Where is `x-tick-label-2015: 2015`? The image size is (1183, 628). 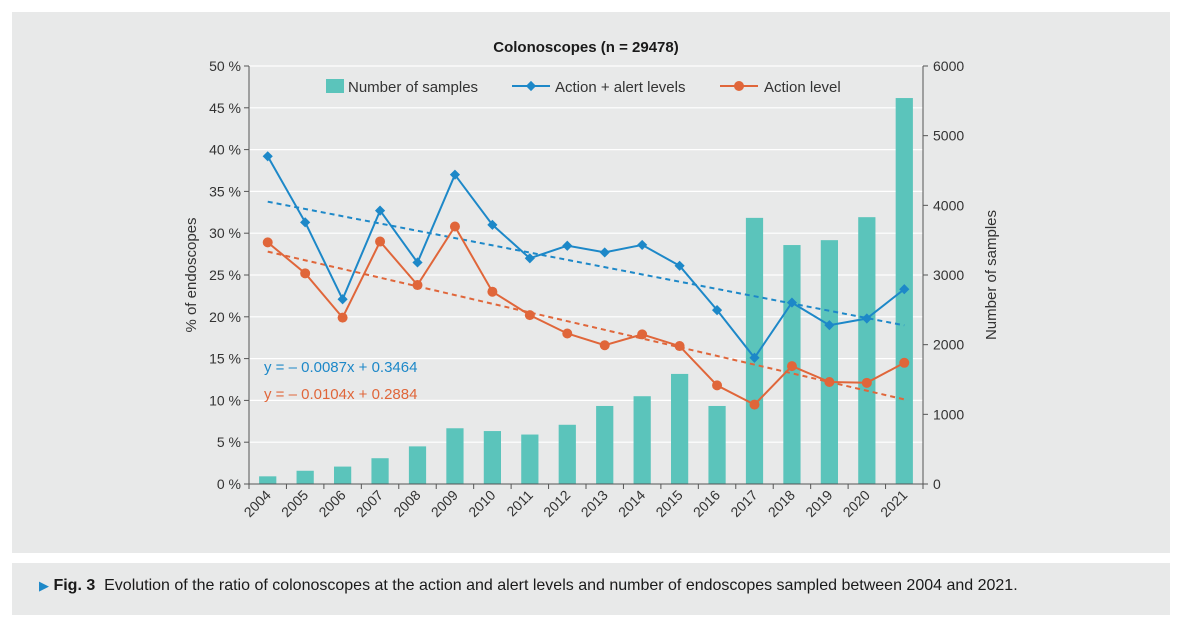
x-tick-label-2015: 2015 is located at coordinates (668, 503).